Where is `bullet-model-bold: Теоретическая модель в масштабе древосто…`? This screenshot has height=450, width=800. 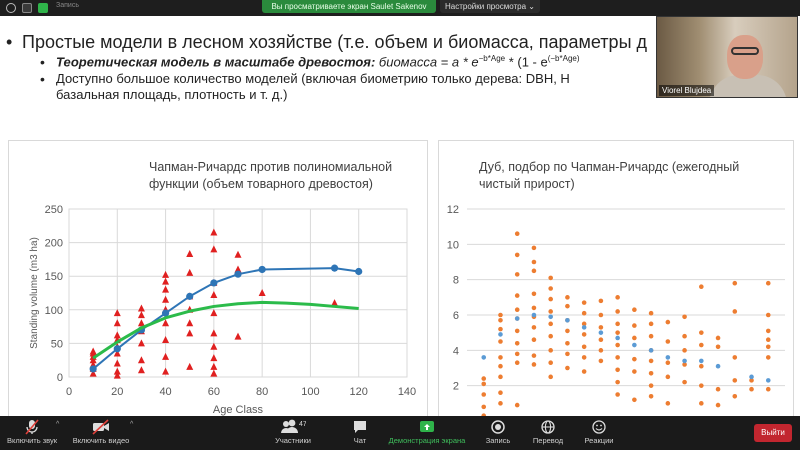
bullet-model-bold: Теоретическая модель в масштабе древосто… is located at coordinates (216, 62).